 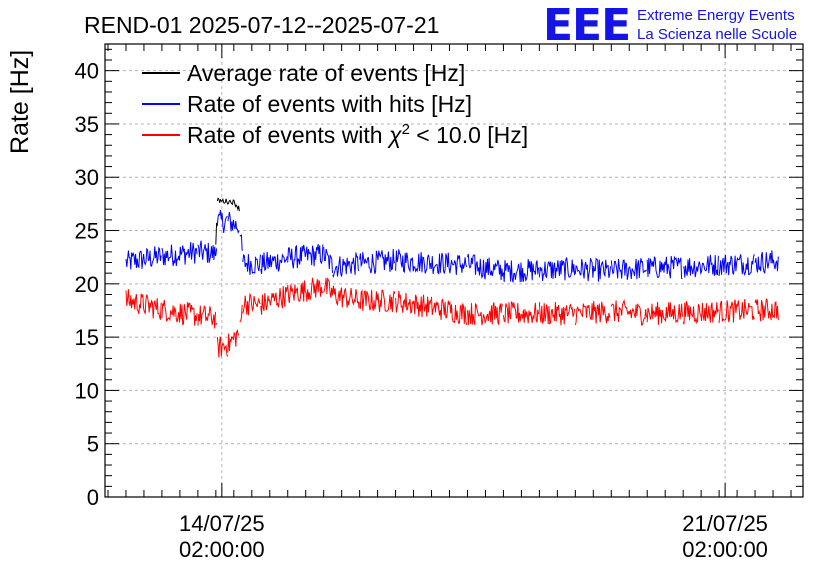 What do you see at coordinates (725, 523) in the screenshot?
I see `x-tick-label-date: 21/07/25` at bounding box center [725, 523].